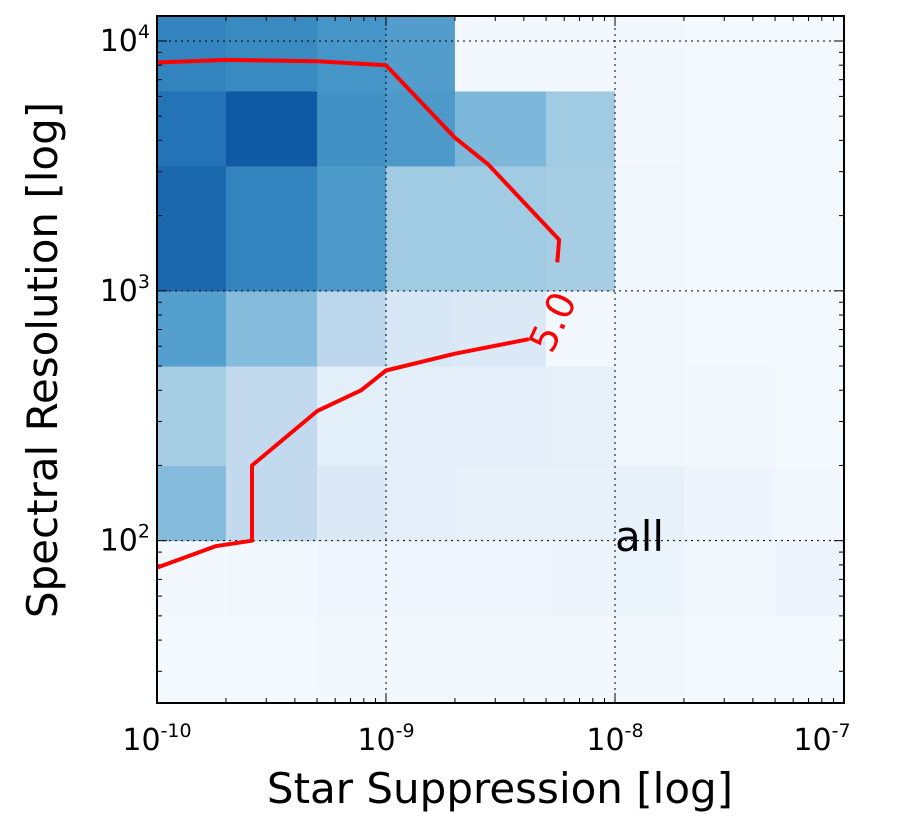  What do you see at coordinates (125, 540) in the screenshot?
I see `y-tick-label: 10²` at bounding box center [125, 540].